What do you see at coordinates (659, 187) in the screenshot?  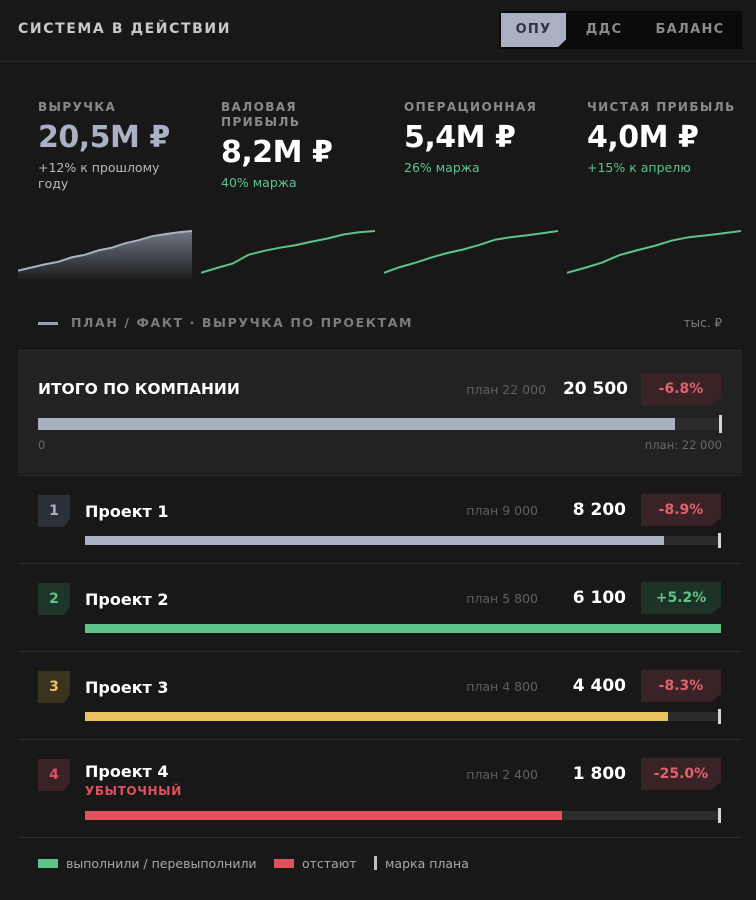 I see `kpi-net-profit: ЧИСТАЯ ПРИБЫЛЬ 4,0М ₽ +15% к апрелю` at bounding box center [659, 187].